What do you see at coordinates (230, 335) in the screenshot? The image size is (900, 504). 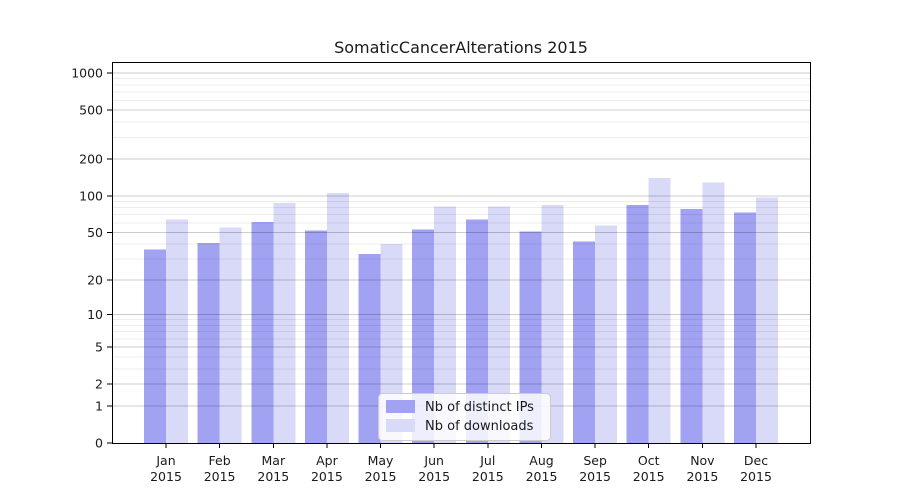 I see `bar-downloads-feb` at bounding box center [230, 335].